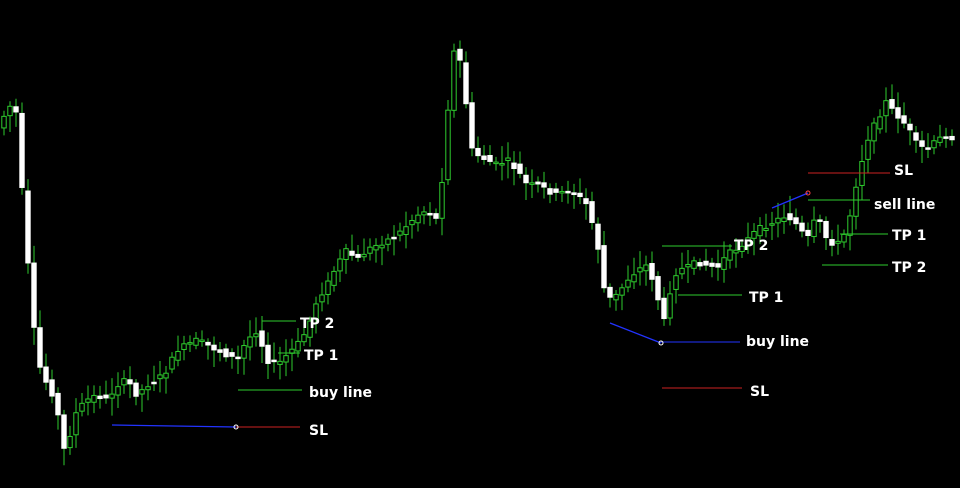 This screenshot has width=960, height=488. I want to click on left-entry-marker, so click(236, 427).